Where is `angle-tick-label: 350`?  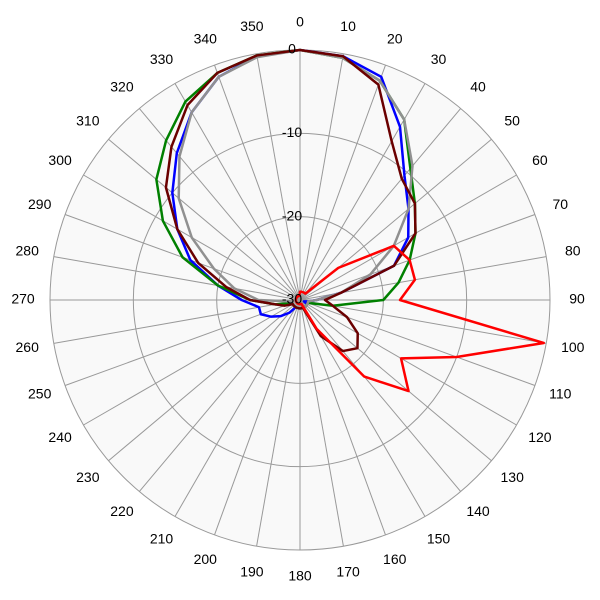
angle-tick-label: 350 is located at coordinates (252, 26).